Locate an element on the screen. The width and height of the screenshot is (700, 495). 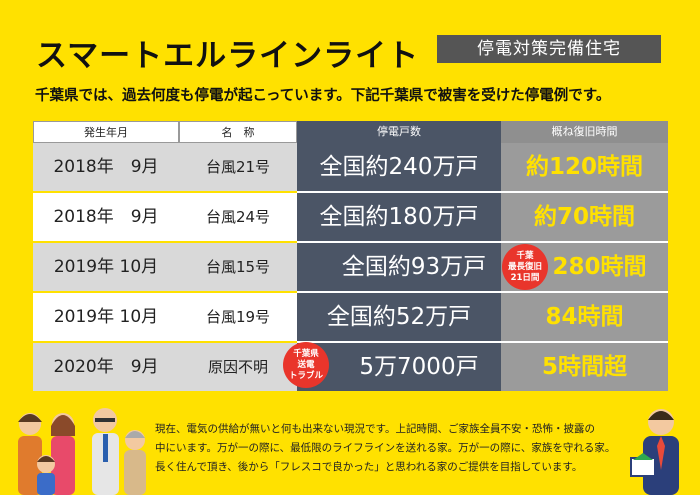
lead-text: 千葉県では、過去何度も停電が起こっています。下記千葉県で被害を受けた停電例です。 is located at coordinates (323, 96).